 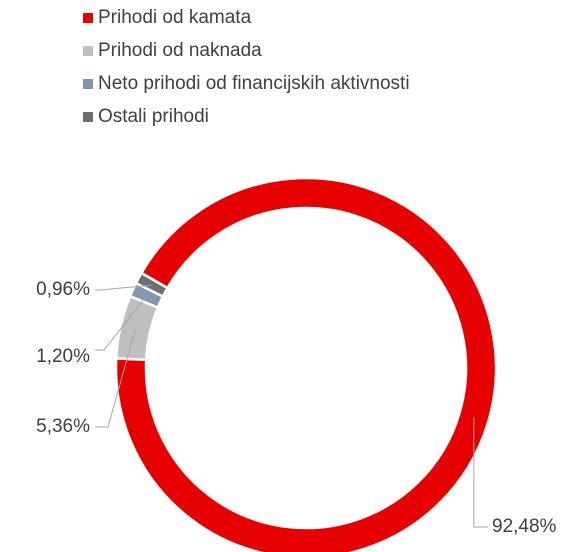 What do you see at coordinates (63, 289) in the screenshot?
I see `data-label: 0,96%` at bounding box center [63, 289].